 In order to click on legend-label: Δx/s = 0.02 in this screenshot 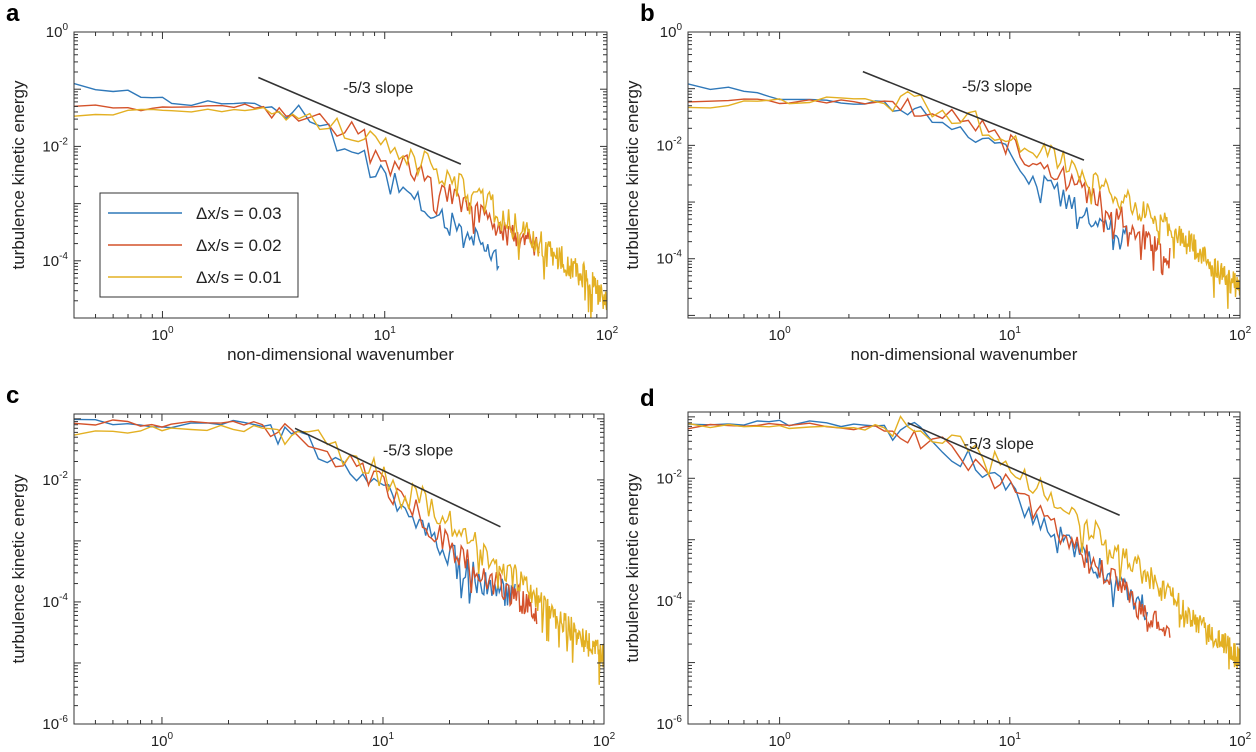, I will do `click(239, 245)`.